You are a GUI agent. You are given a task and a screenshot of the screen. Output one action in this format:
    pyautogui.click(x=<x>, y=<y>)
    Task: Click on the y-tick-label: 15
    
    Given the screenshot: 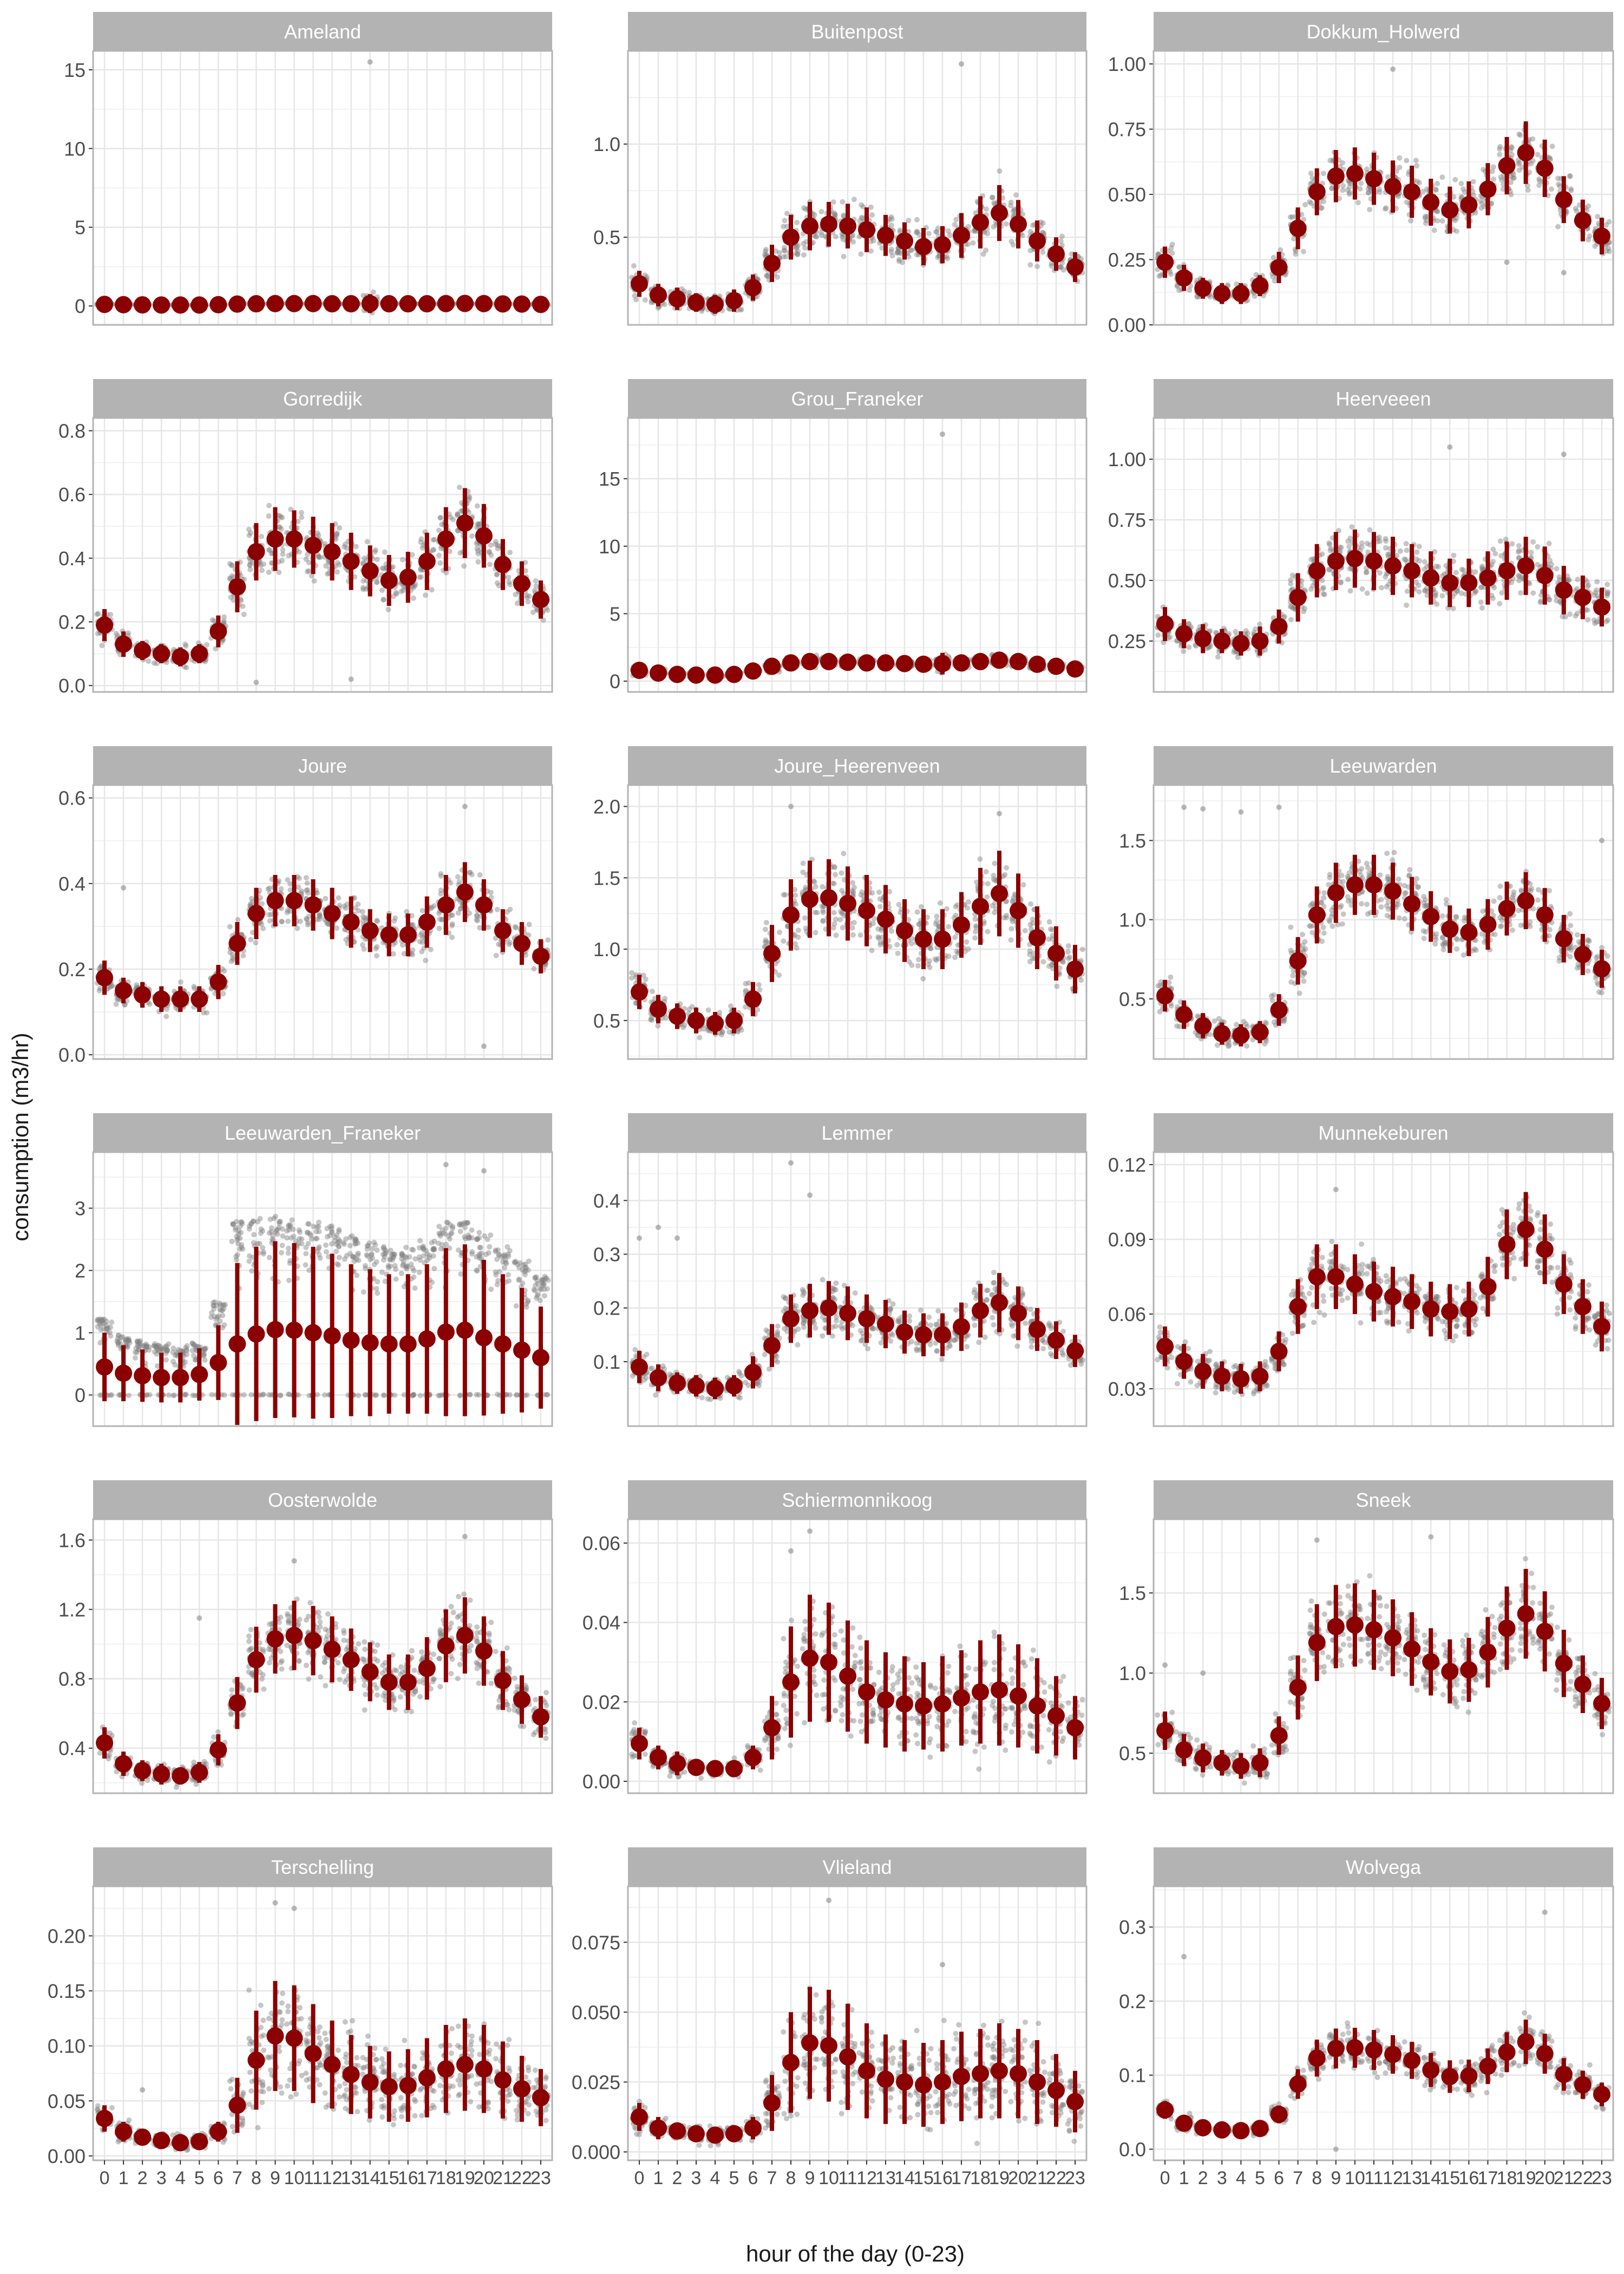 What is the action you would take?
    pyautogui.click(x=75, y=70)
    